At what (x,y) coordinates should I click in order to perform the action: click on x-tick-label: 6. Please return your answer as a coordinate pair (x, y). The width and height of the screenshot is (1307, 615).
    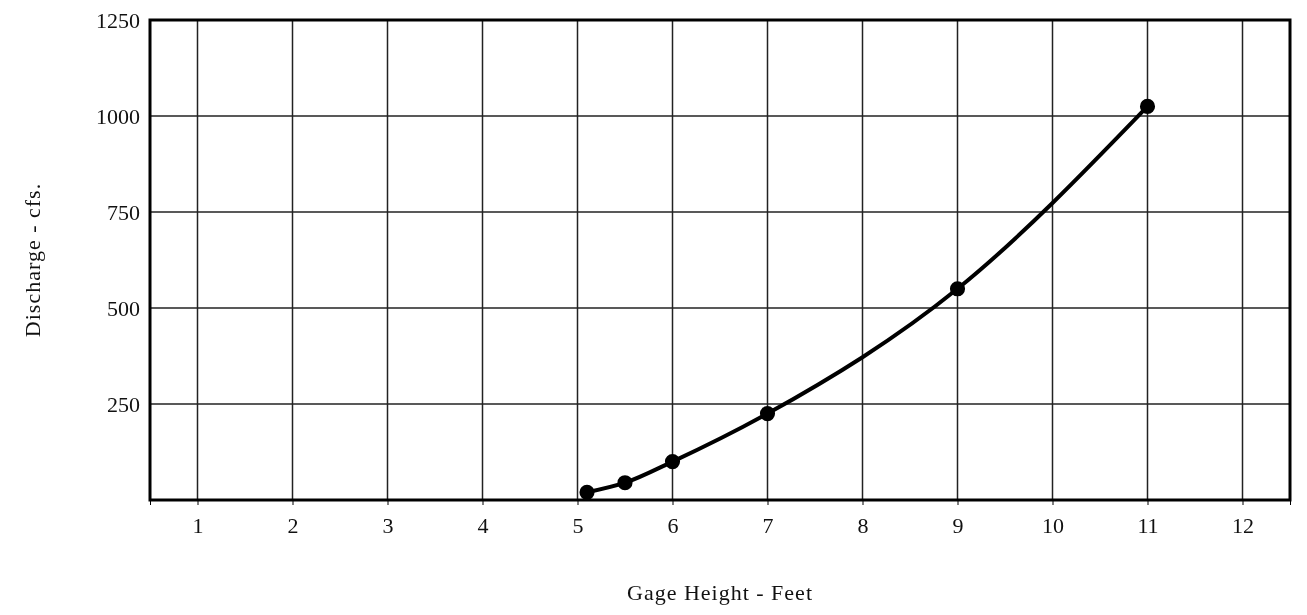
    Looking at the image, I should click on (673, 525).